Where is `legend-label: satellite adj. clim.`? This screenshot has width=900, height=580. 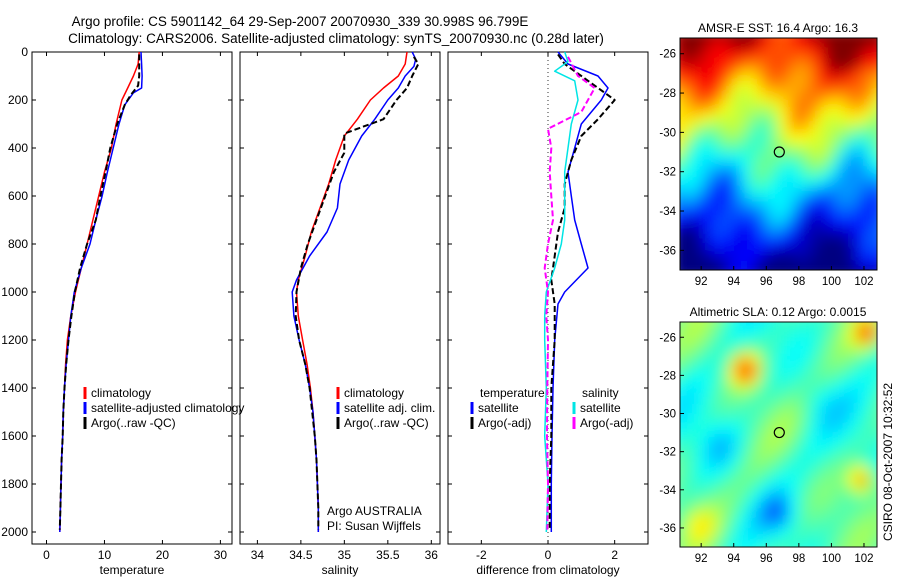 legend-label: satellite adj. clim. is located at coordinates (389, 408).